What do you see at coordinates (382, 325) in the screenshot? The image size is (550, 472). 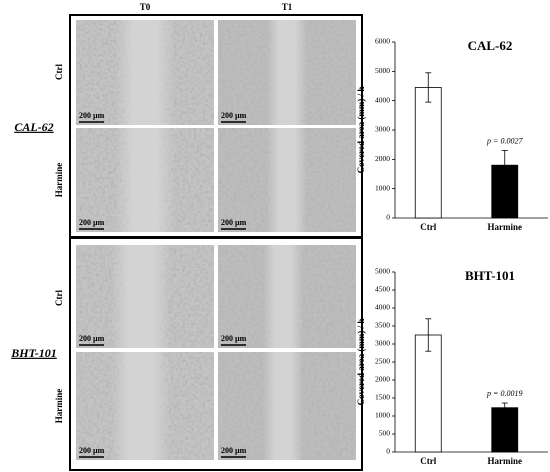 I see `y-tick-label: 3500` at bounding box center [382, 325].